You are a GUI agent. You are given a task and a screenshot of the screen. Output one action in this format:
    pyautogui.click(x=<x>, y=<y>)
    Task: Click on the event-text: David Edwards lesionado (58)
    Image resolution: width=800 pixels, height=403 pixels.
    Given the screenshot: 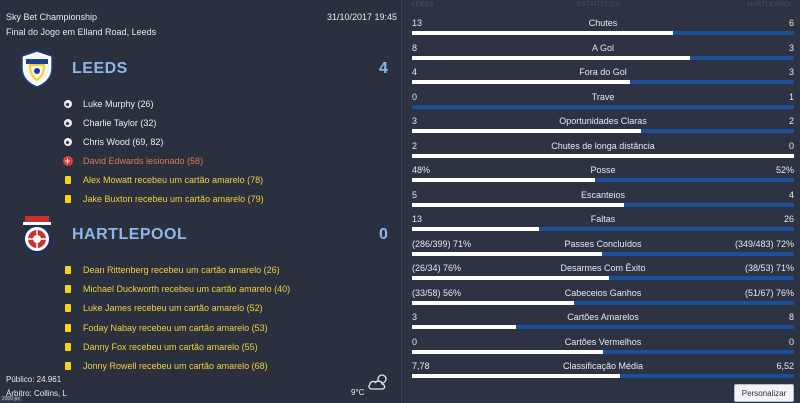 What is the action you would take?
    pyautogui.click(x=143, y=161)
    